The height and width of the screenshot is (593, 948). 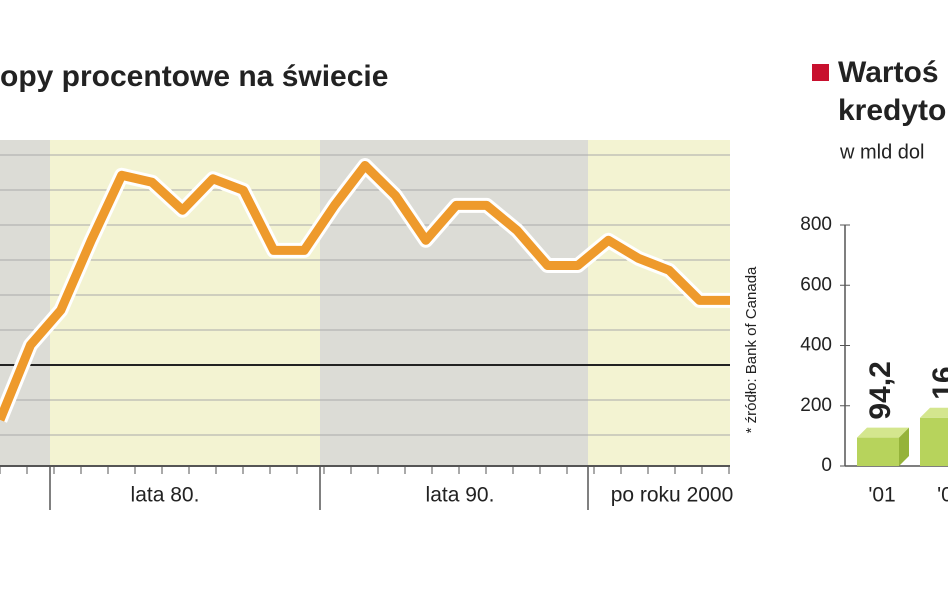 I want to click on x-tick-label: lata 90., so click(x=460, y=495).